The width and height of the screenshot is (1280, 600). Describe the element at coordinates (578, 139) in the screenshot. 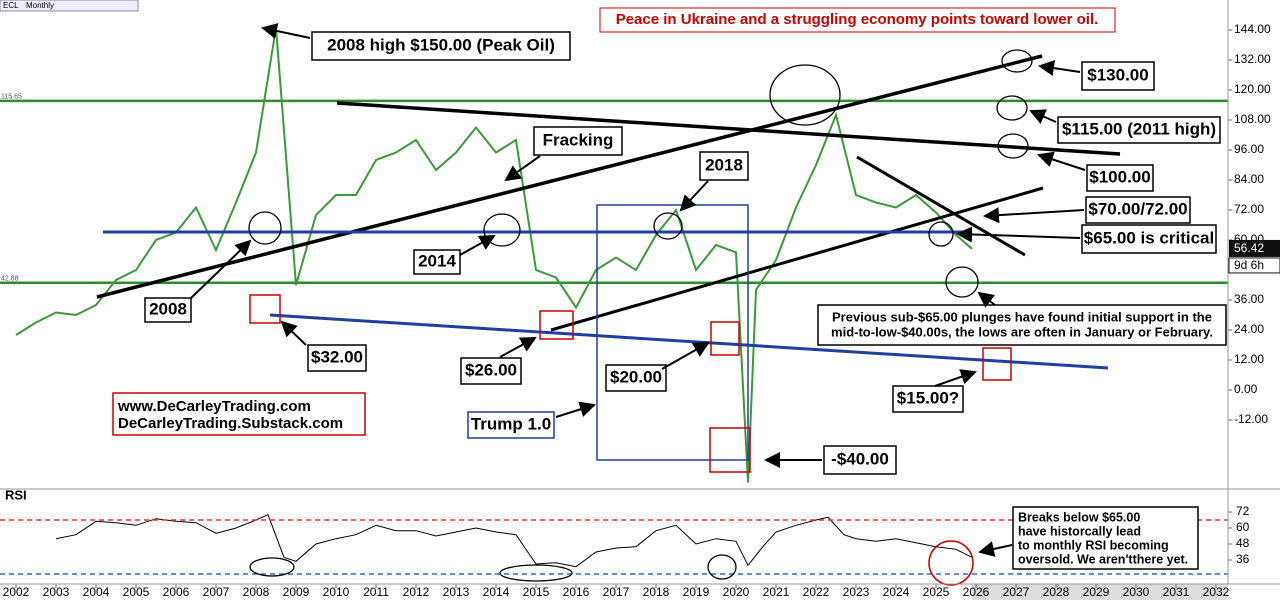

I see `annotation: Fracking` at that location.